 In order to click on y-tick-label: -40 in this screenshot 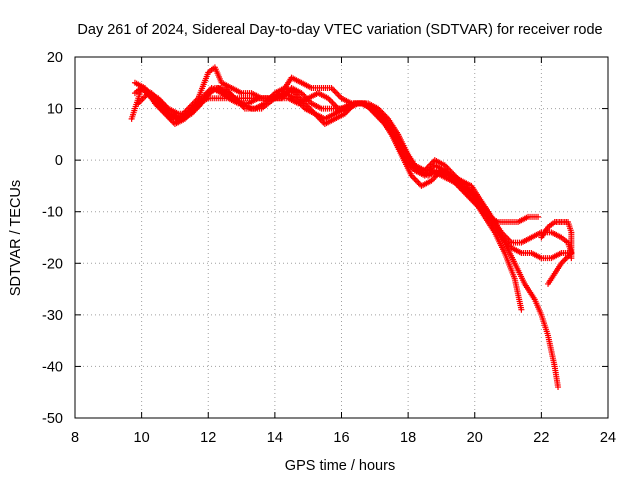, I will do `click(52, 367)`.